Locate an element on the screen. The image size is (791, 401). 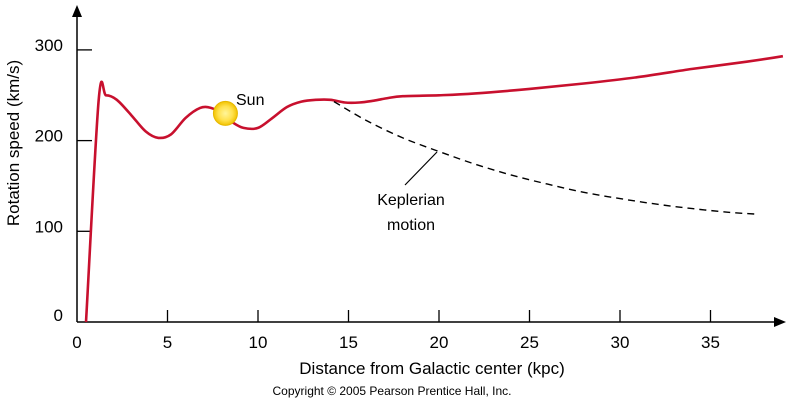
x-tick-label: 25 is located at coordinates (529, 342).